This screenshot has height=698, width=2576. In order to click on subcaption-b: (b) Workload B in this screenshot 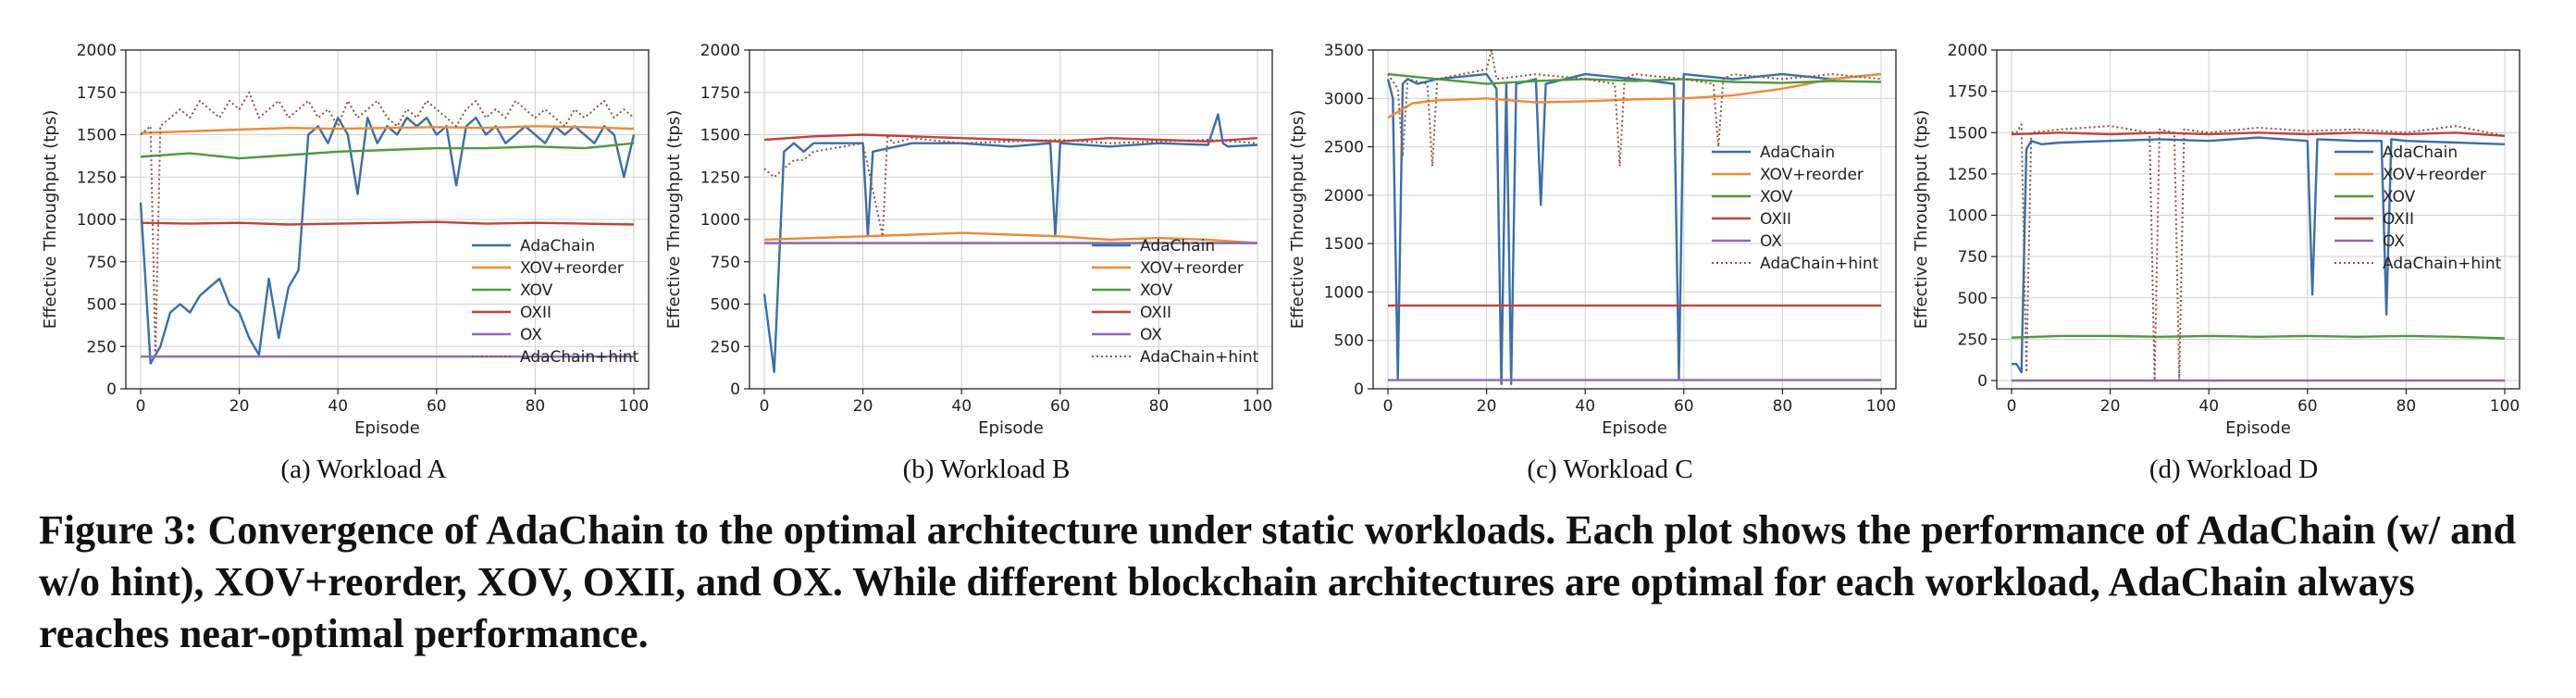, I will do `click(987, 470)`.